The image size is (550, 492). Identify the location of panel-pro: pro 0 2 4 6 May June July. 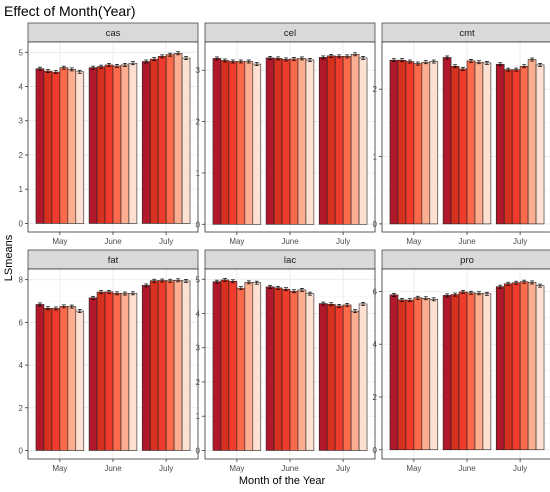
(461, 361).